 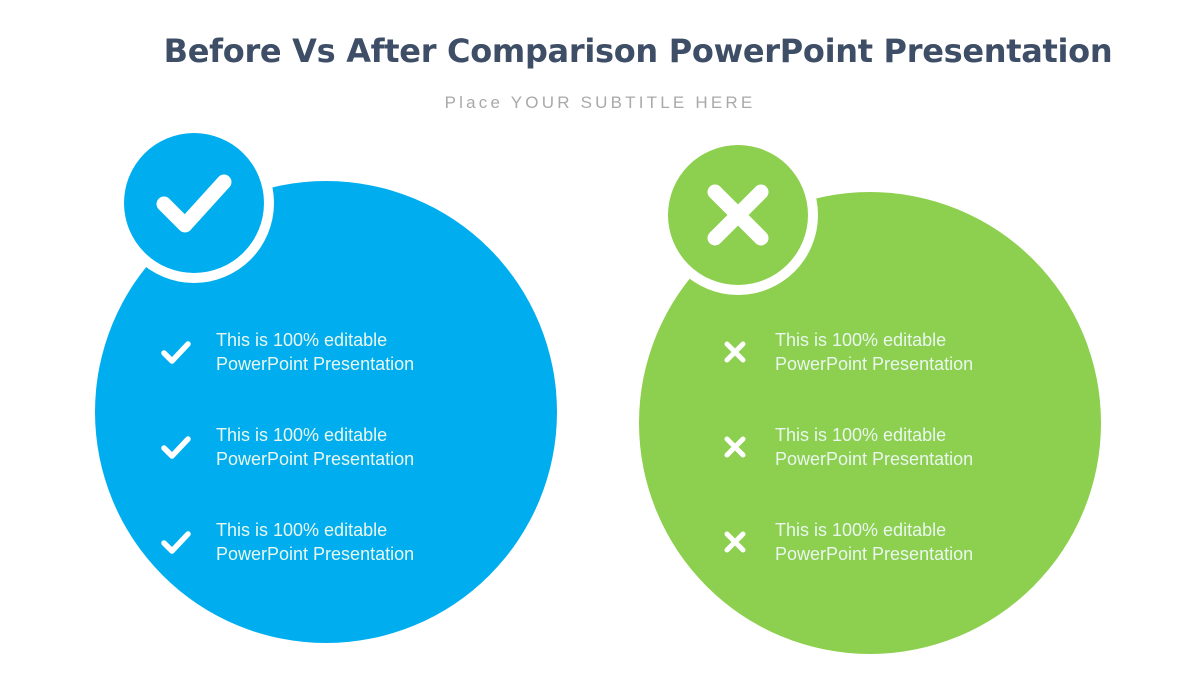 I want to click on slide-subtitle: Place YOUR SUBTITLE HERE, so click(x=600, y=102).